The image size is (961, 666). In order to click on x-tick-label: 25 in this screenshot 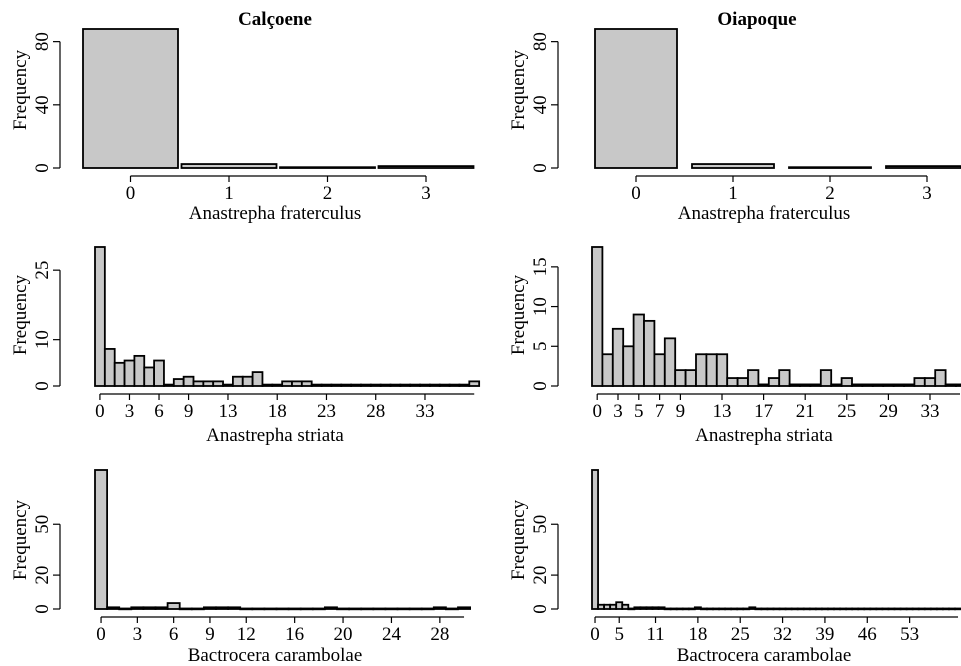, I will do `click(740, 634)`.